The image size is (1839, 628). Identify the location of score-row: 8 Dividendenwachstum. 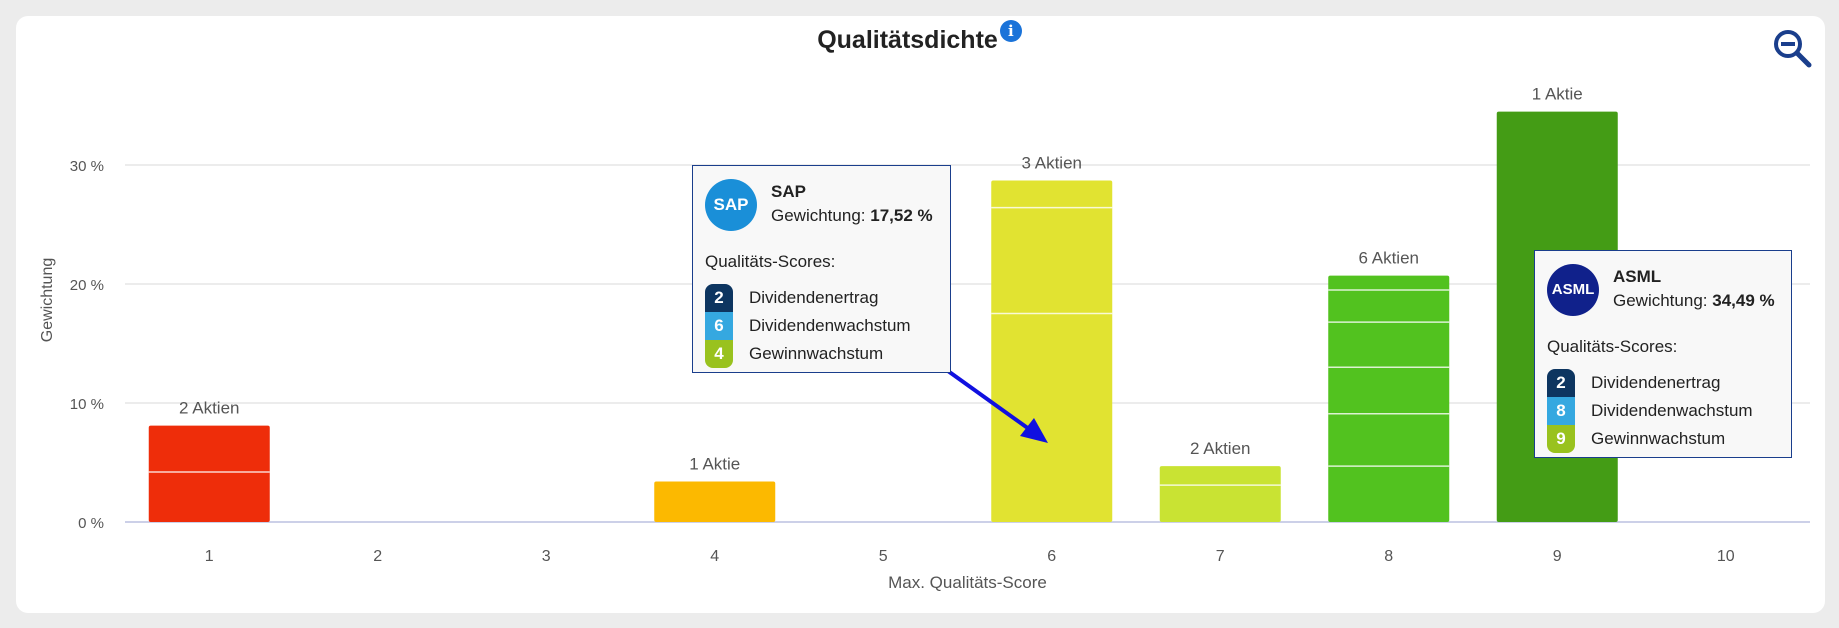
(1650, 411).